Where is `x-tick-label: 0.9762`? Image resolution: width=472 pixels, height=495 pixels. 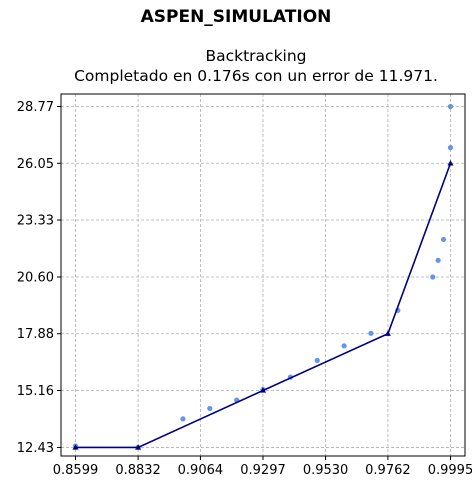 x-tick-label: 0.9762 is located at coordinates (388, 470).